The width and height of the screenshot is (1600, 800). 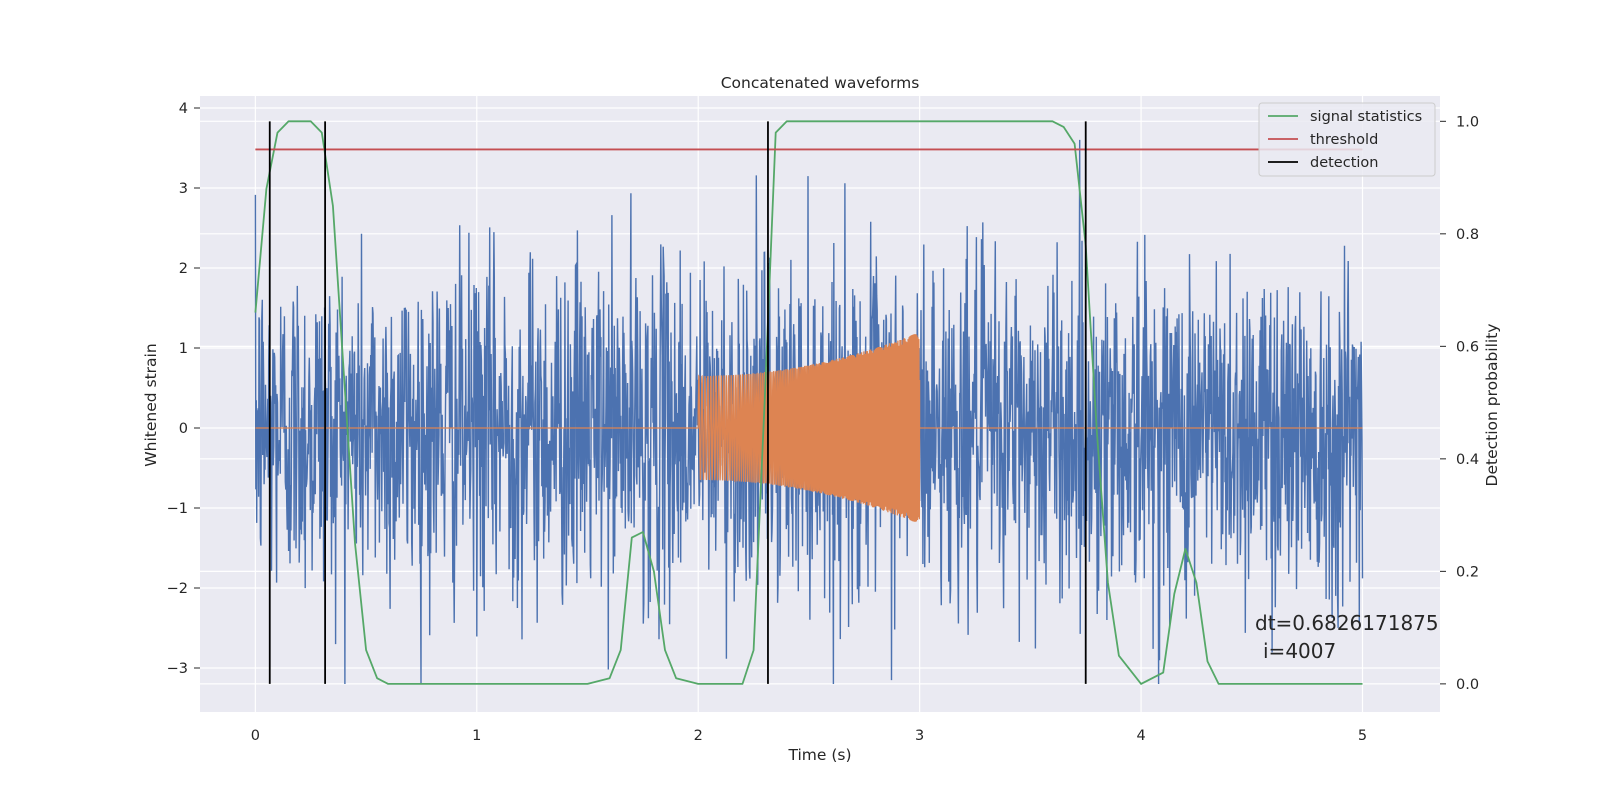 I want to click on y-left-tick-label-3: 0, so click(x=183, y=429).